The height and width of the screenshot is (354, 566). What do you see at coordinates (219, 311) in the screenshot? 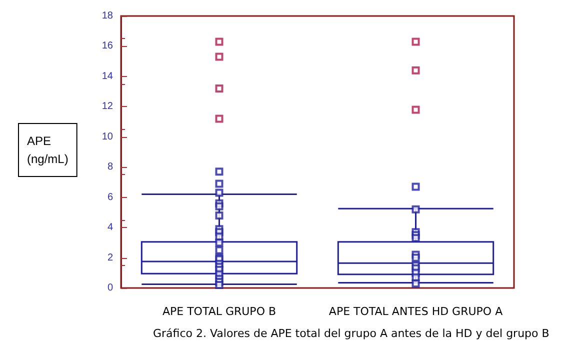
I see `x-tick-label: APE TOTAL GRUPO B` at bounding box center [219, 311].